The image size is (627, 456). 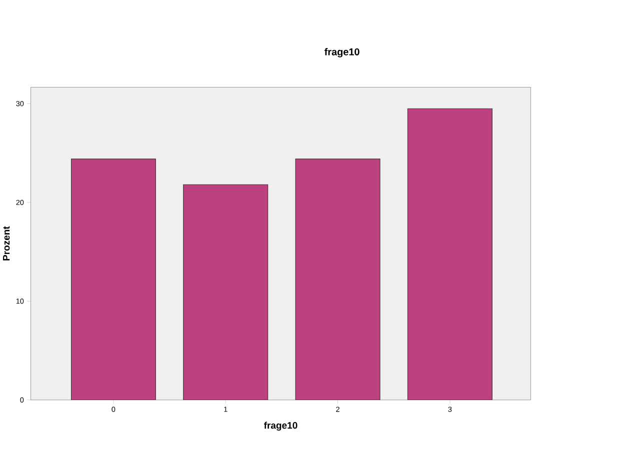 What do you see at coordinates (281, 426) in the screenshot?
I see `x-axis-title: frage10` at bounding box center [281, 426].